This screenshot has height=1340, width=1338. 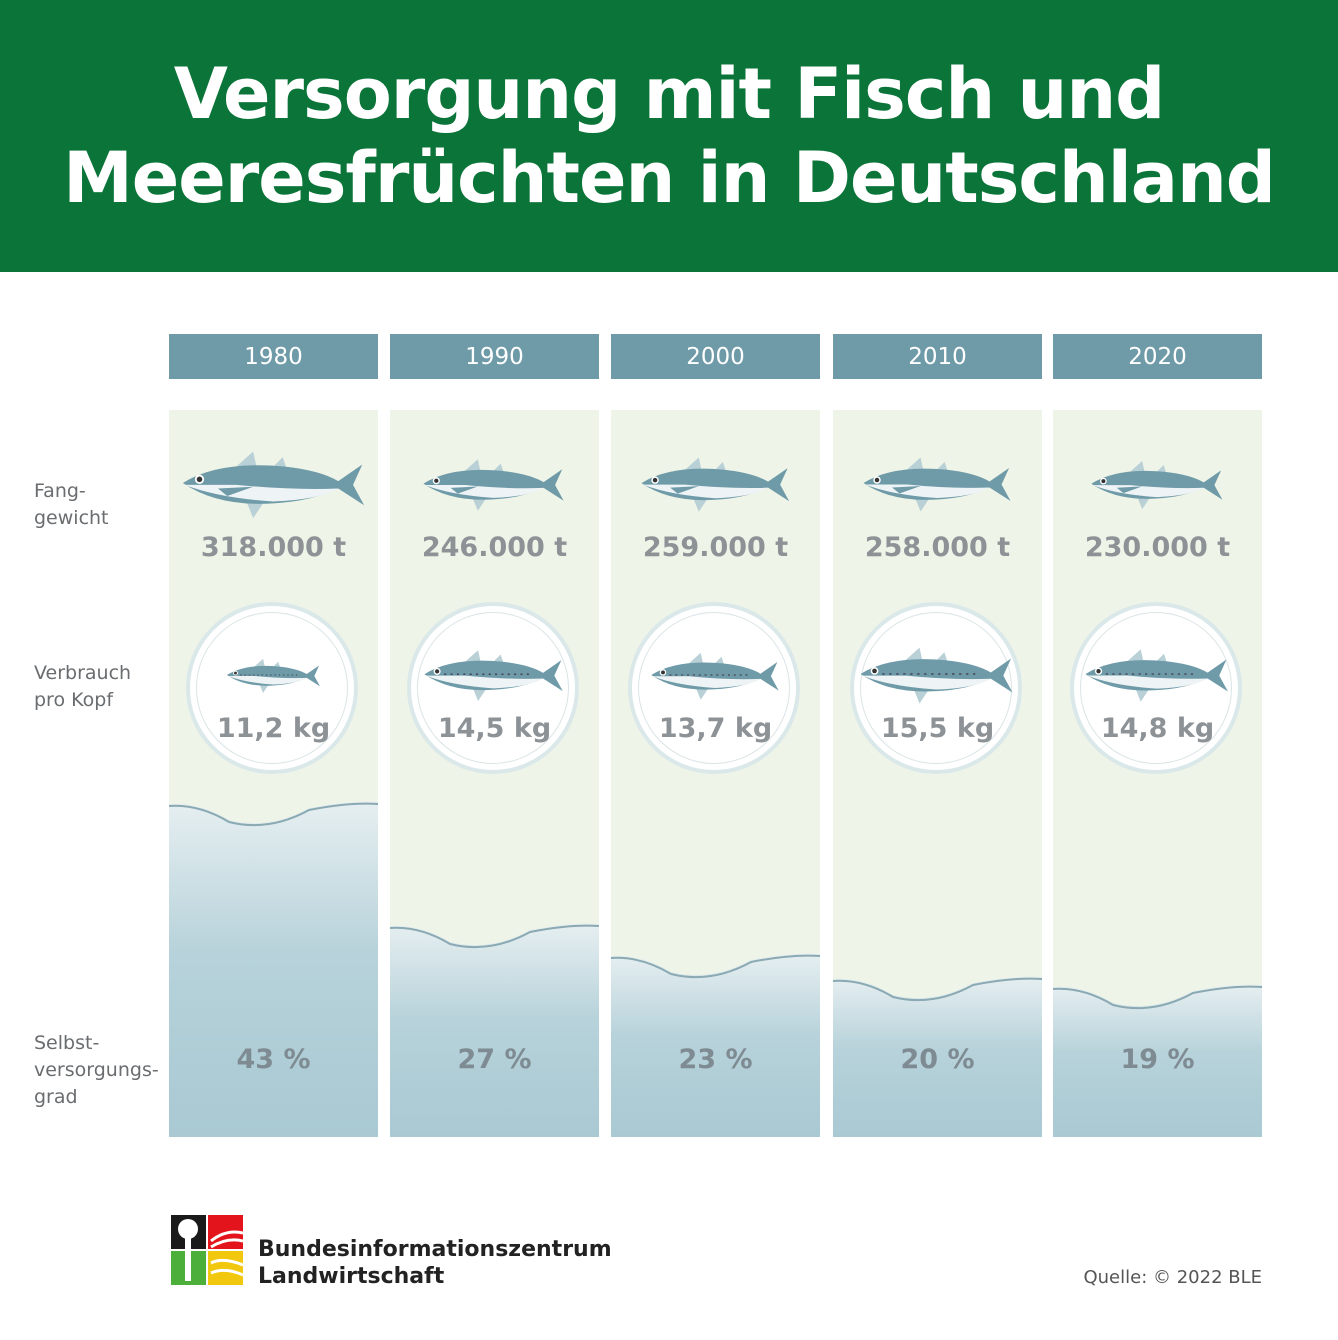 What do you see at coordinates (1157, 568) in the screenshot?
I see `year-column: 2020 230.000 t 14,8 kg 19 %` at bounding box center [1157, 568].